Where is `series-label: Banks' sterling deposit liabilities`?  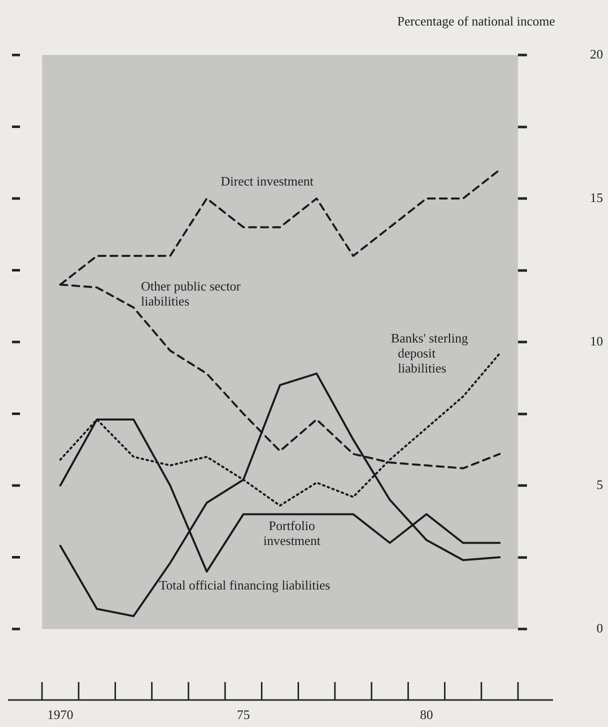 series-label: Banks' sterling deposit liabilities is located at coordinates (429, 353).